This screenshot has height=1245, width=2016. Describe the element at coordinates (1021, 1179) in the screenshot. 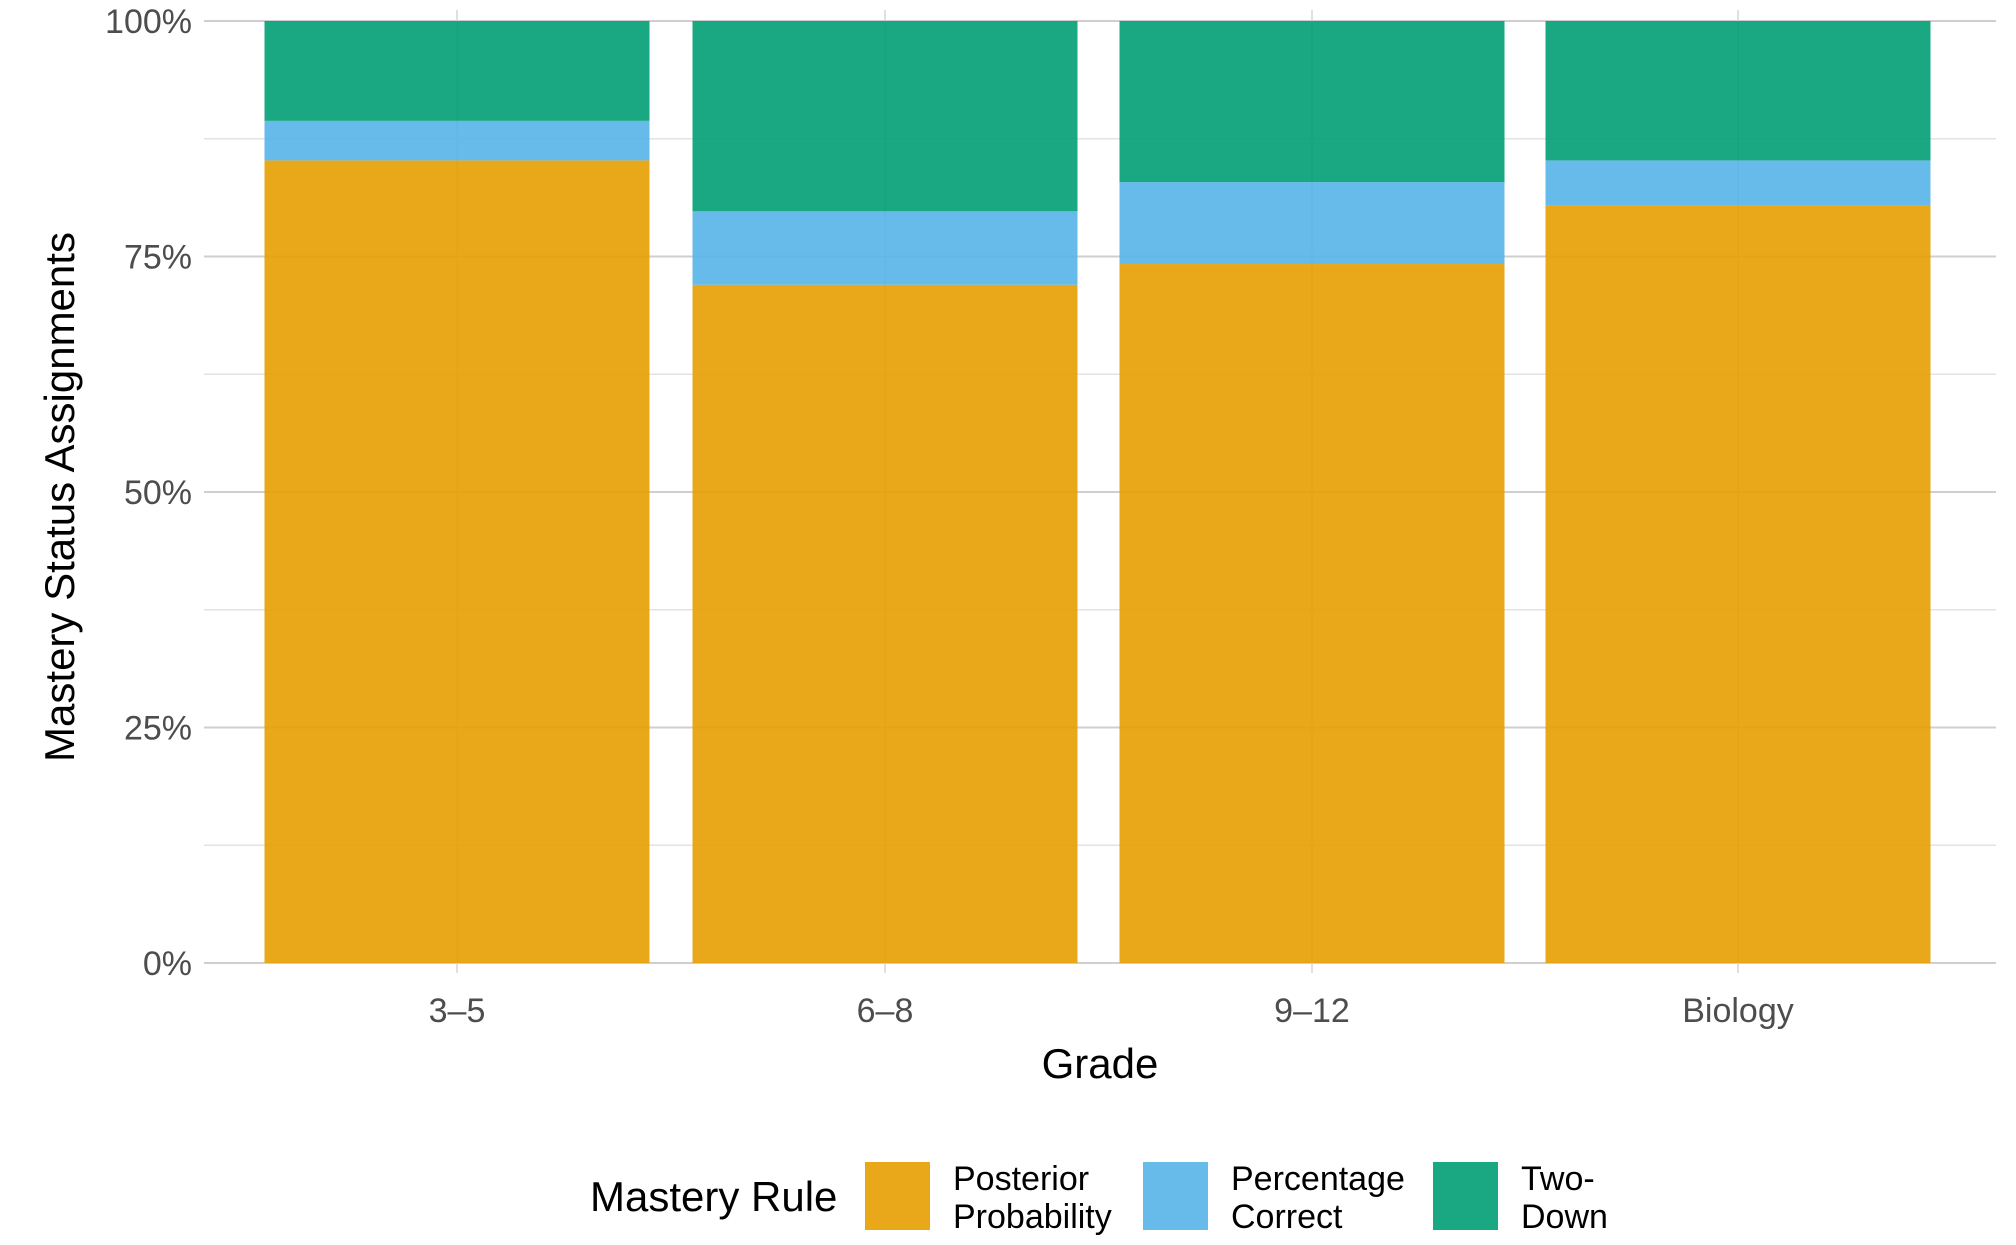

I see `legend-label: Posterior` at that location.